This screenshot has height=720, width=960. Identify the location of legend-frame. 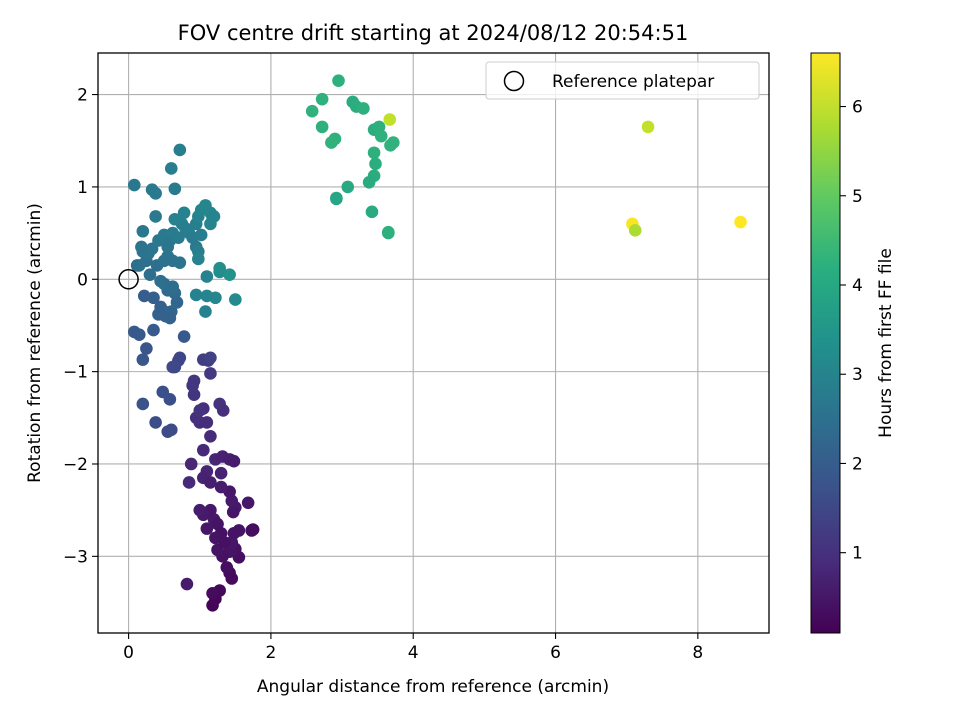
(622, 80).